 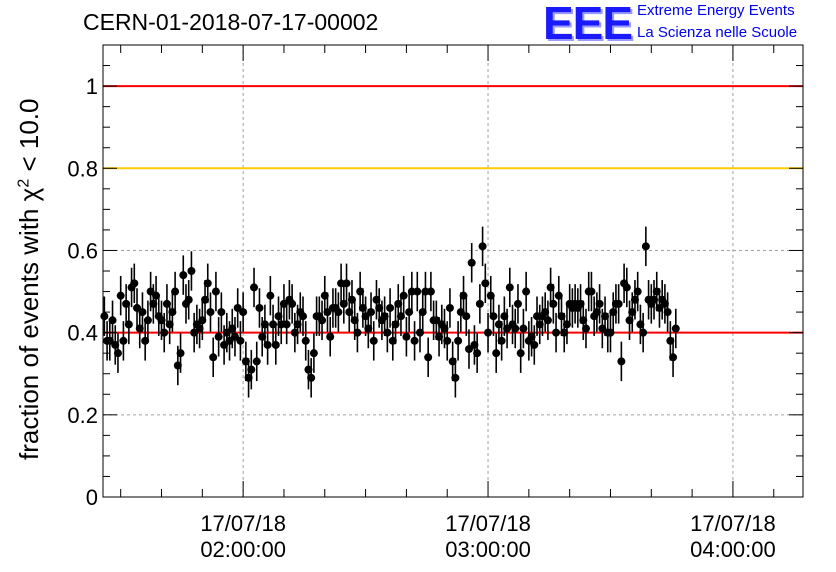 What do you see at coordinates (243, 549) in the screenshot?
I see `x-tick-label-time: 02:00:00` at bounding box center [243, 549].